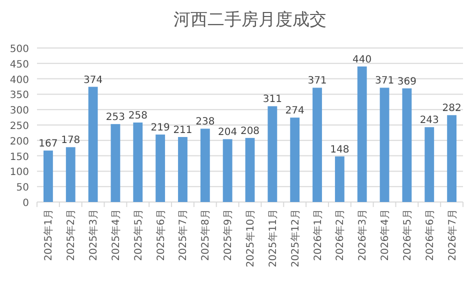 This screenshot has height=282, width=472. What do you see at coordinates (19, 49) in the screenshot?
I see `y-tick-label: 500` at bounding box center [19, 49].